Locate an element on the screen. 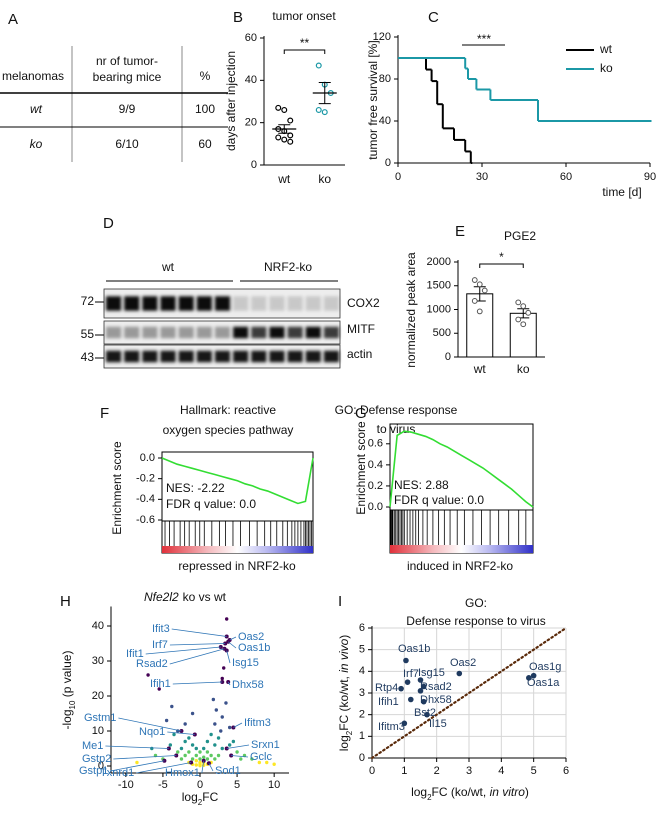 This screenshot has width=657, height=813. table-header: % is located at coordinates (205, 76).